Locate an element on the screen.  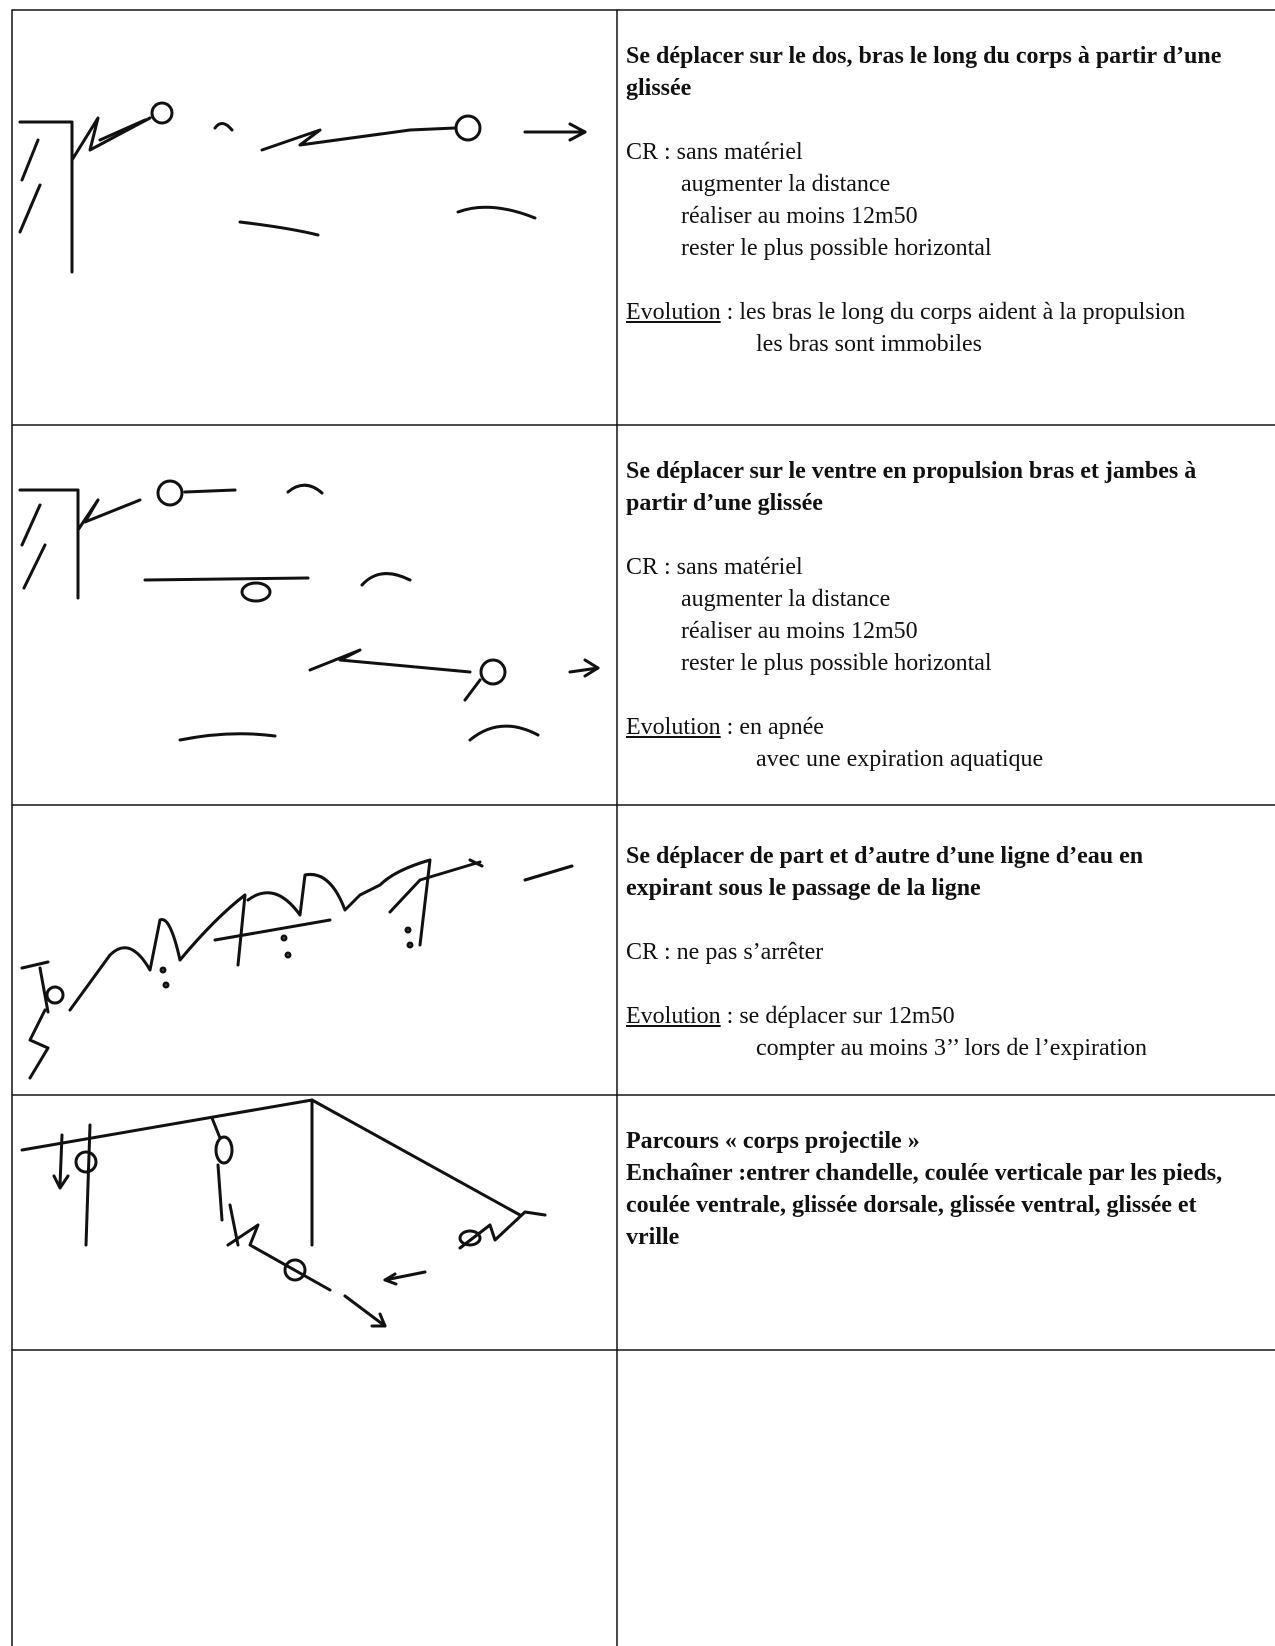
evolution-line: Evolution : en apnée is located at coordinates (926, 727).